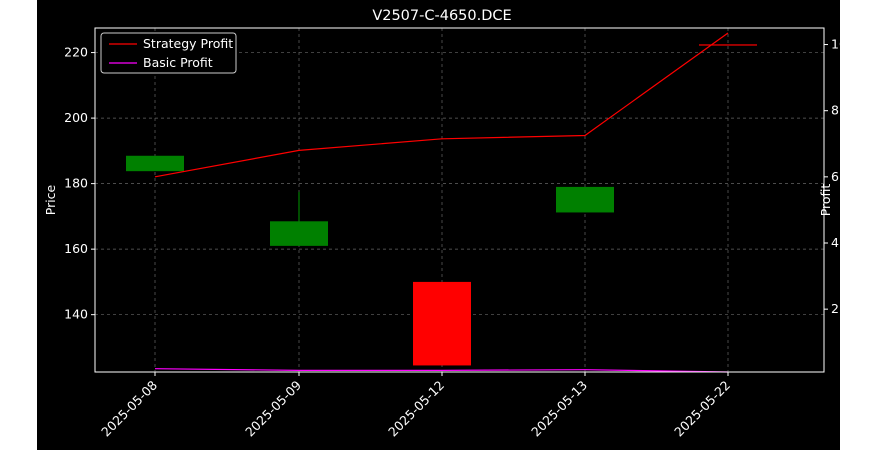 The width and height of the screenshot is (878, 450). Describe the element at coordinates (168, 53) in the screenshot. I see `legend: Strategy Profit Basic Profit` at that location.